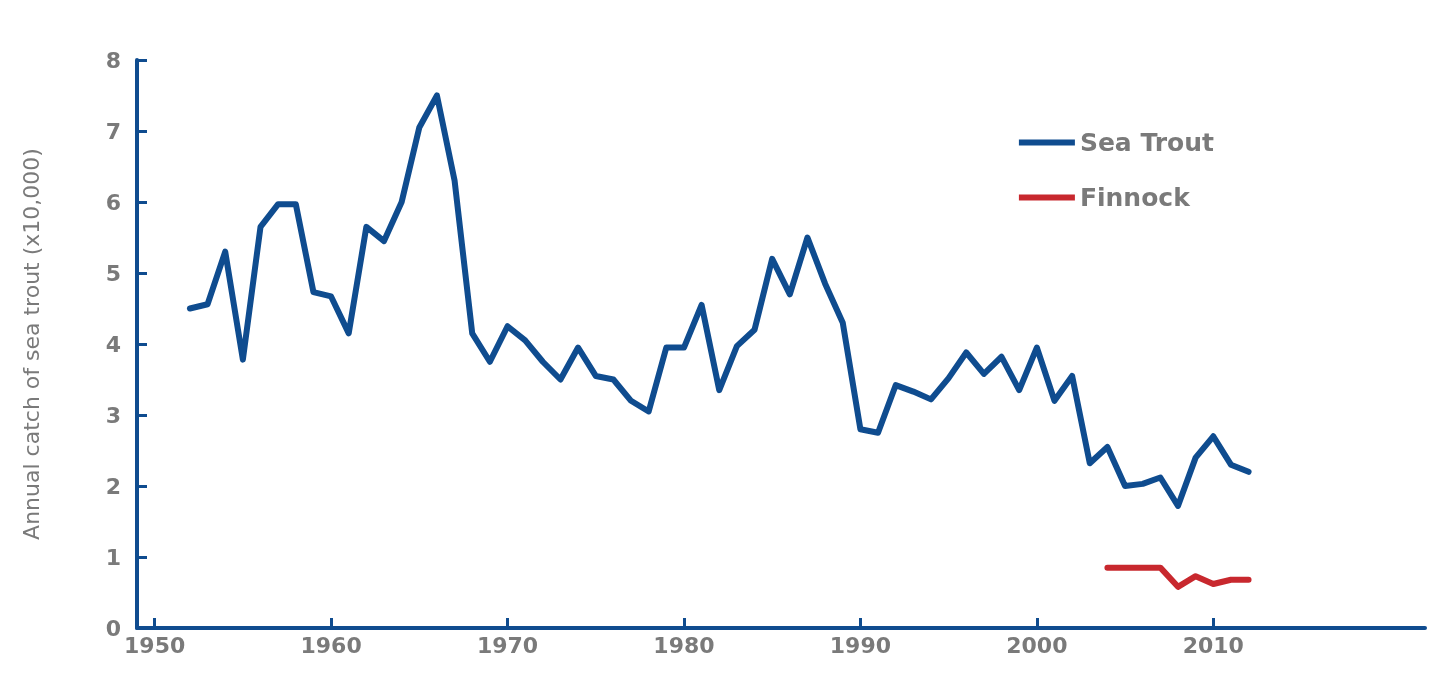  What do you see at coordinates (113, 60) in the screenshot?
I see `y-tick-label: 8` at bounding box center [113, 60].